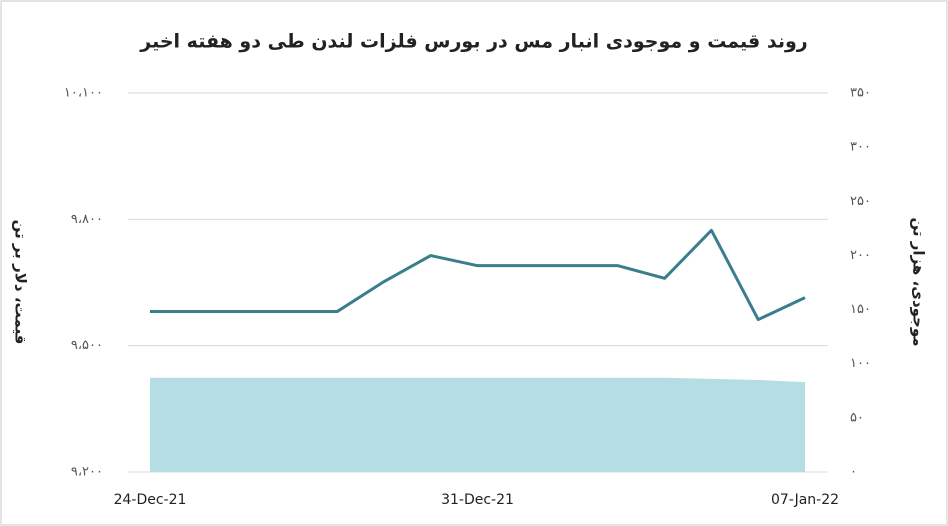 This screenshot has width=948, height=526. Describe the element at coordinates (860, 201) in the screenshot. I see `y2-tick-label: ۲۵۰` at that location.